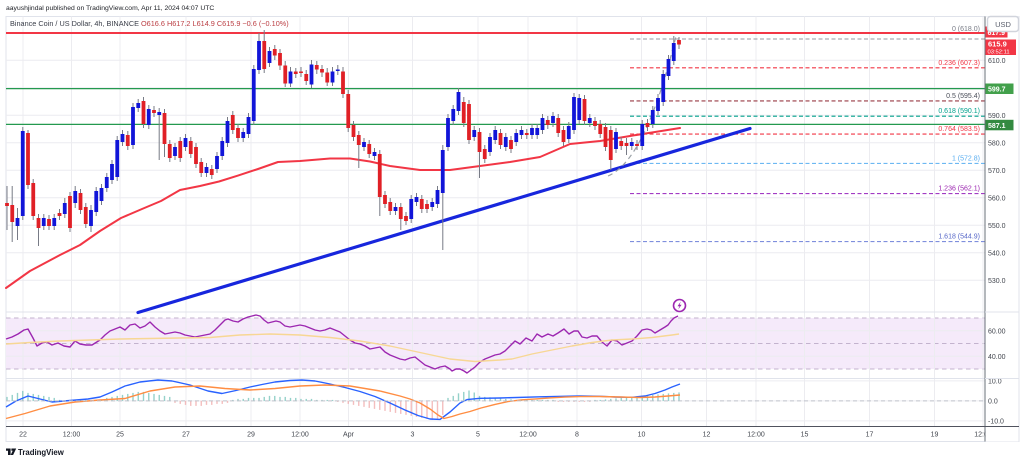  Describe the element at coordinates (959, 237) in the screenshot. I see `svg-text: 1.618 (544.9)` at that location.